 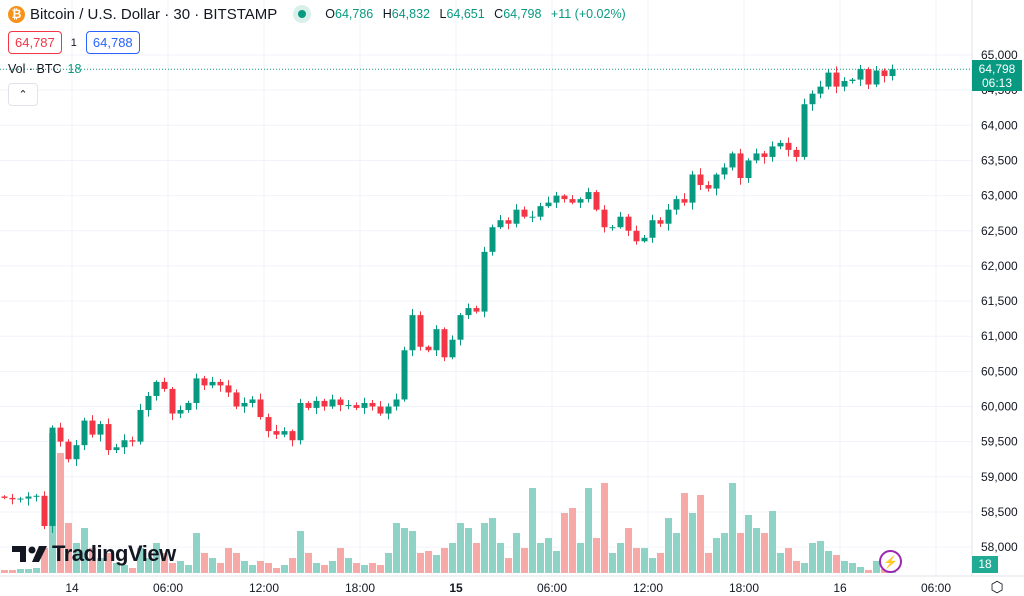 I want to click on market-open-status-icon, so click(x=302, y=14).